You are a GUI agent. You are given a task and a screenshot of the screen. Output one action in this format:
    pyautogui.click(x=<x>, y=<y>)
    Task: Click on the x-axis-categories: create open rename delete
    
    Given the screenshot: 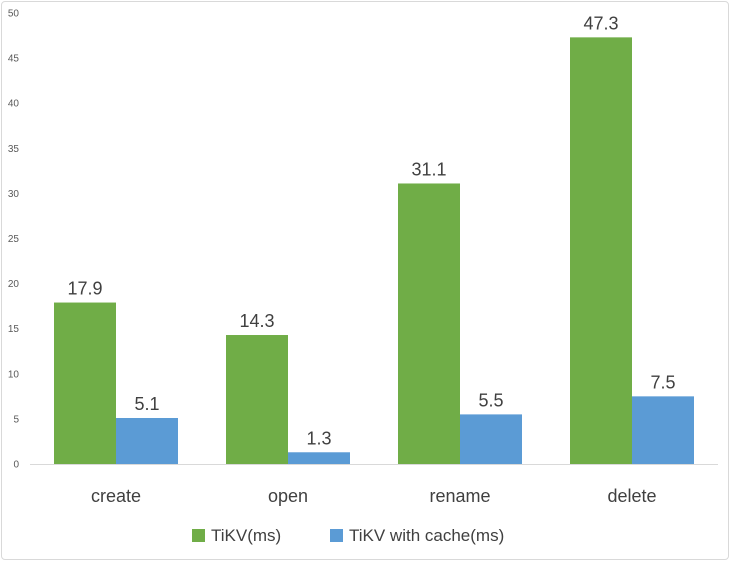 What is the action you would take?
    pyautogui.click(x=374, y=496)
    